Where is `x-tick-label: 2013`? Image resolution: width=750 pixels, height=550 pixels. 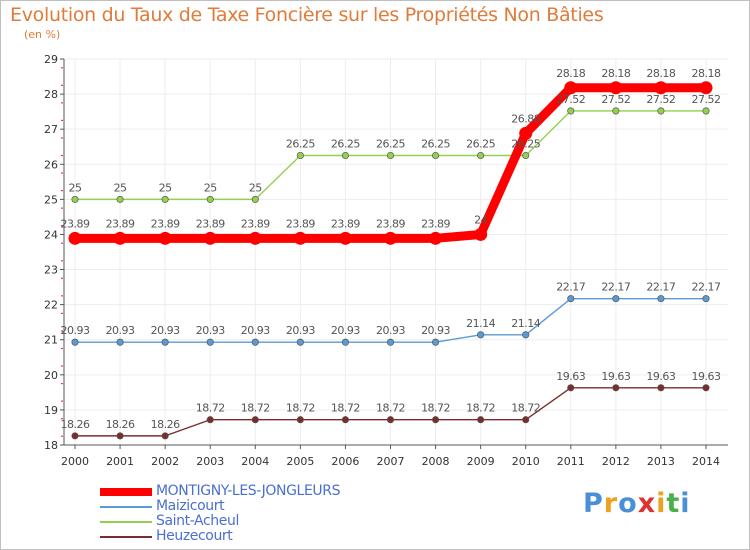 x-tick-label: 2013 is located at coordinates (661, 461).